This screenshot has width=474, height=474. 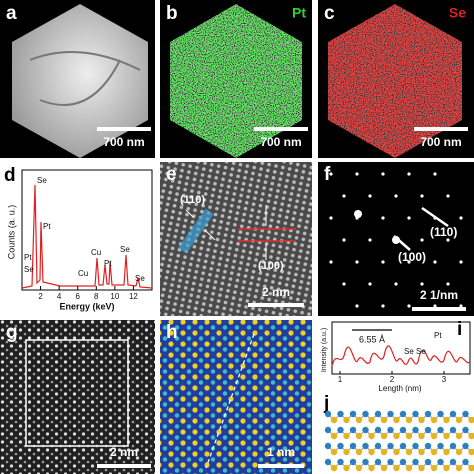 I want to click on x-tick-label: 1, so click(x=340, y=379).